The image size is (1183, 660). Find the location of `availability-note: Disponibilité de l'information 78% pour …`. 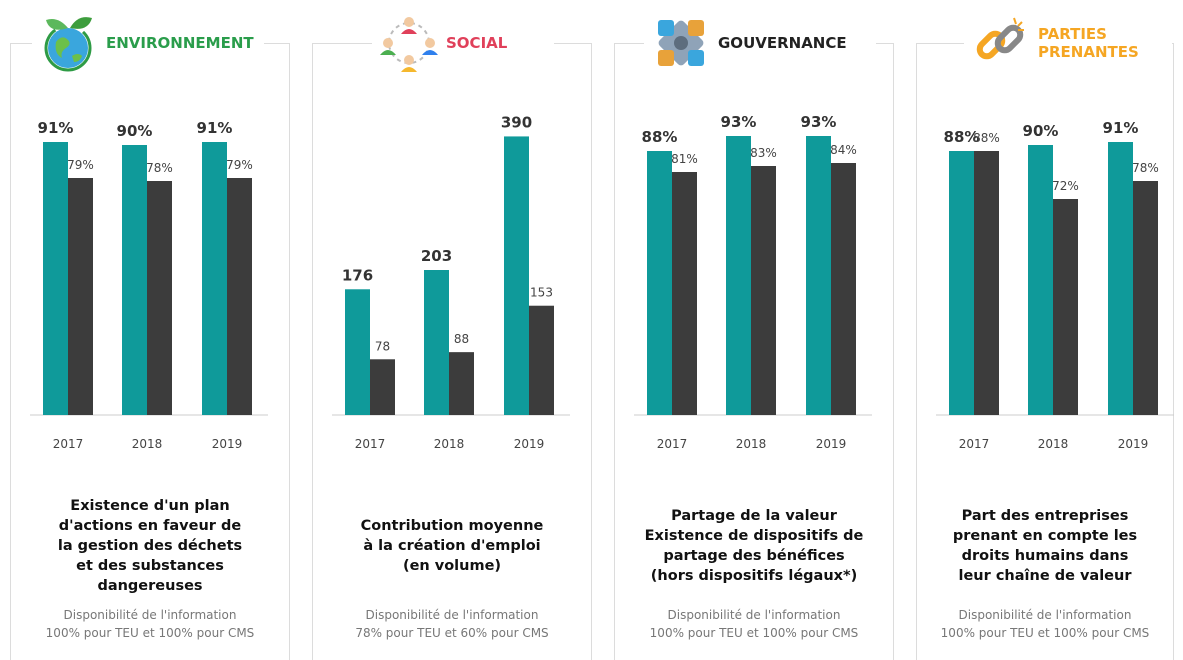

availability-note: Disponibilité de l'information 78% pour … is located at coordinates (452, 624).